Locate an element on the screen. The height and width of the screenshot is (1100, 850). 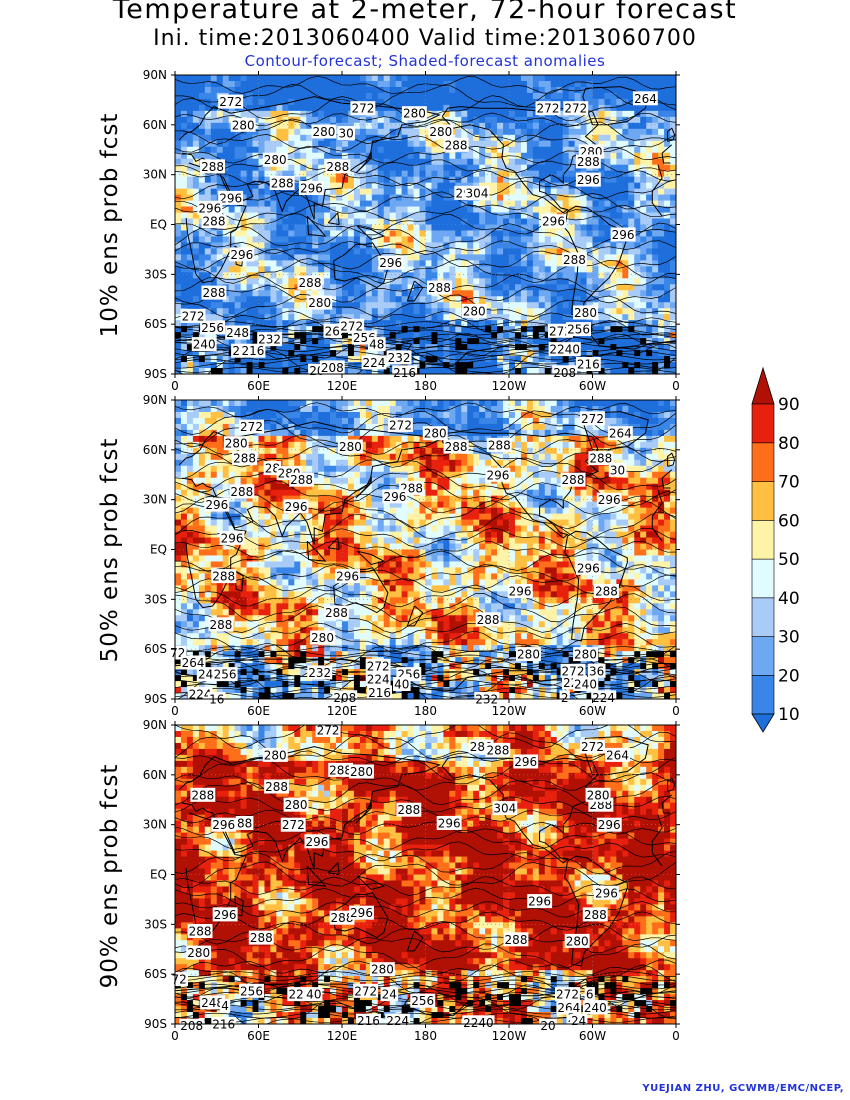
colorbar-min-extension is located at coordinates (763, 723).